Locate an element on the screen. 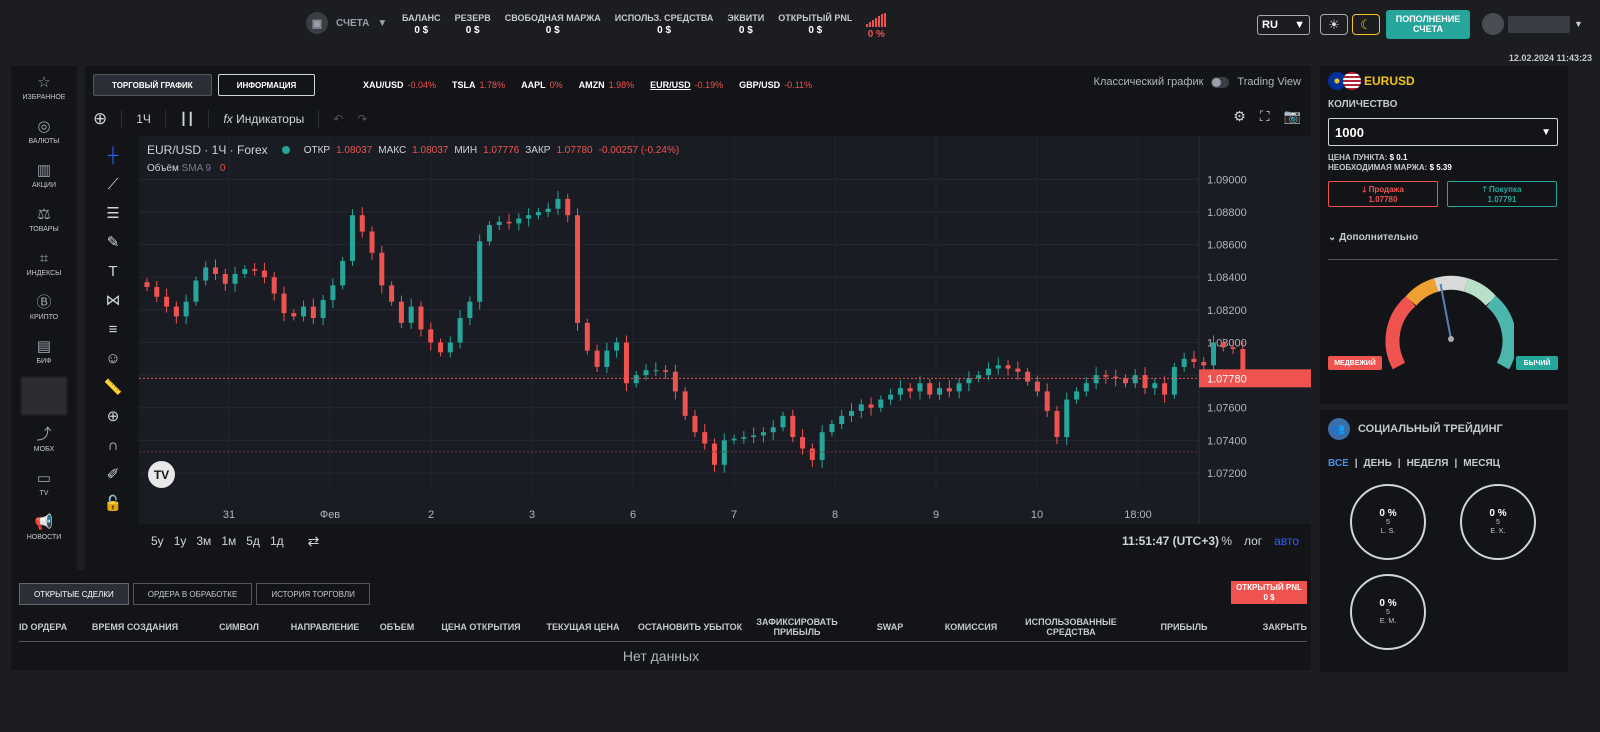 The height and width of the screenshot is (732, 1600). magnet-icon: ∩ is located at coordinates (113, 445).